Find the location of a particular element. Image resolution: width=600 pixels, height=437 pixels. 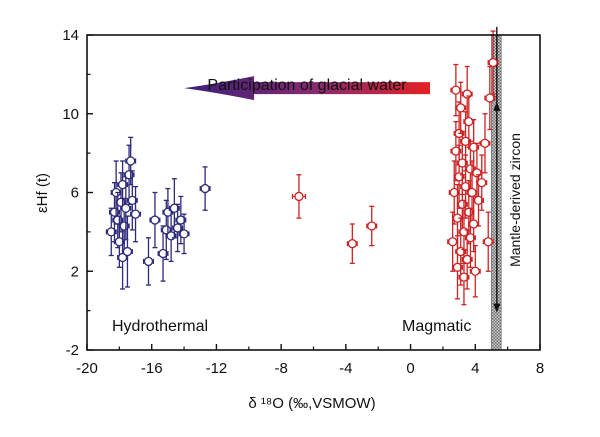

y-tick-label: 10 is located at coordinates (70, 114).